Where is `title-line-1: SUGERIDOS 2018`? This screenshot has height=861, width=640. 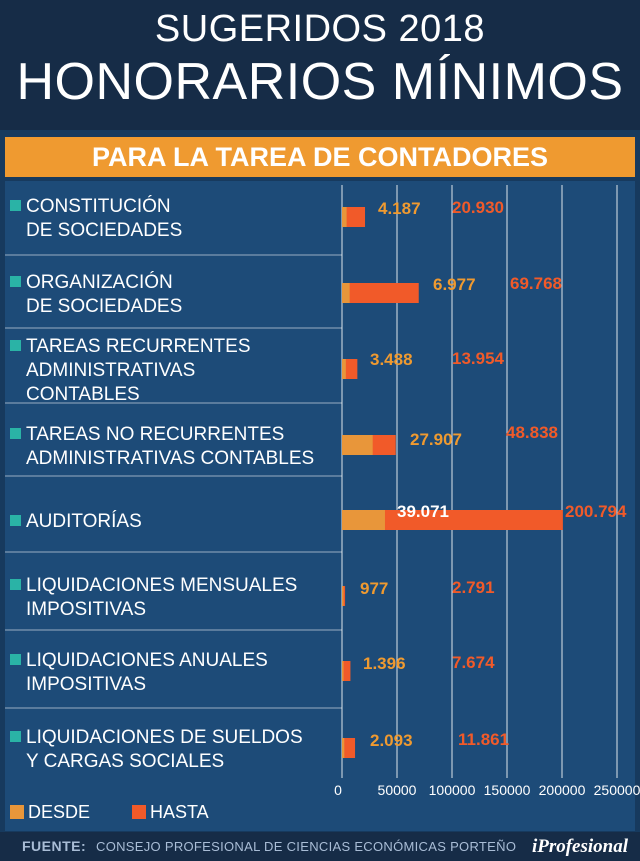 title-line-1: SUGERIDOS 2018 is located at coordinates (320, 29).